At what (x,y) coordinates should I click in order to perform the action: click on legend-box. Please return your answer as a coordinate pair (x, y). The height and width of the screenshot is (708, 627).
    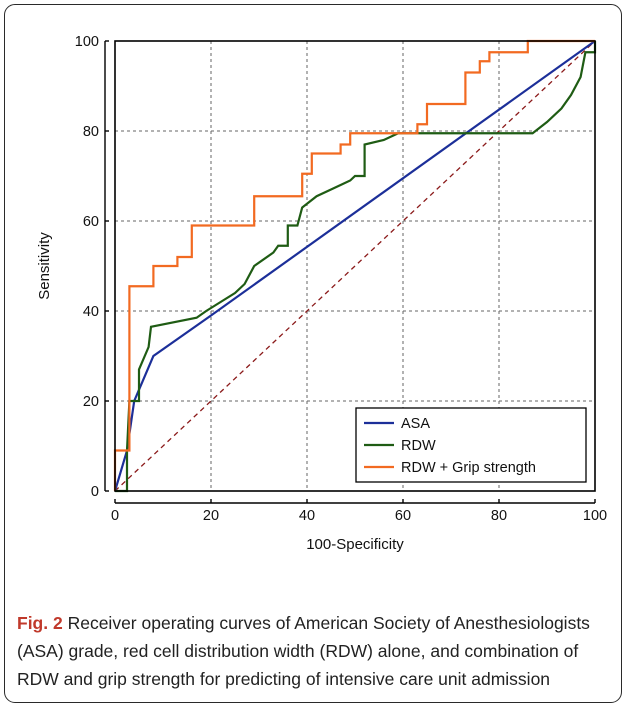
    Looking at the image, I should click on (471, 445).